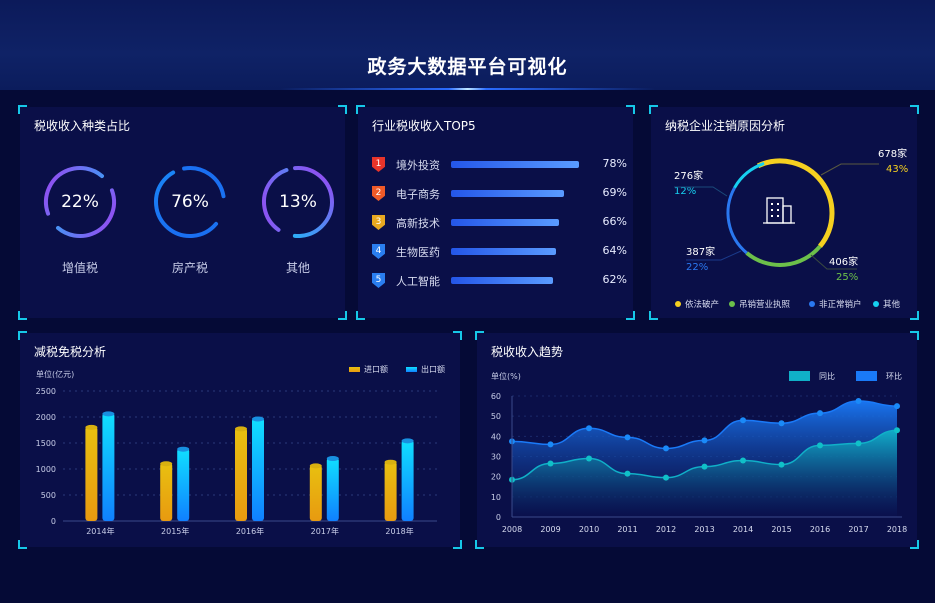  What do you see at coordinates (467, 67) in the screenshot?
I see `page-title: 政务大数据平台可视化` at bounding box center [467, 67].